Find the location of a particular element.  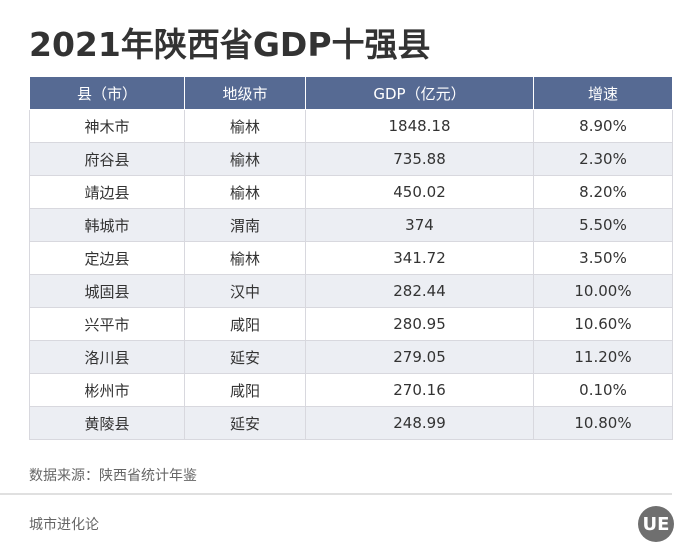

source-note: 数据来源：陕西省统计年鉴 is located at coordinates (113, 476).